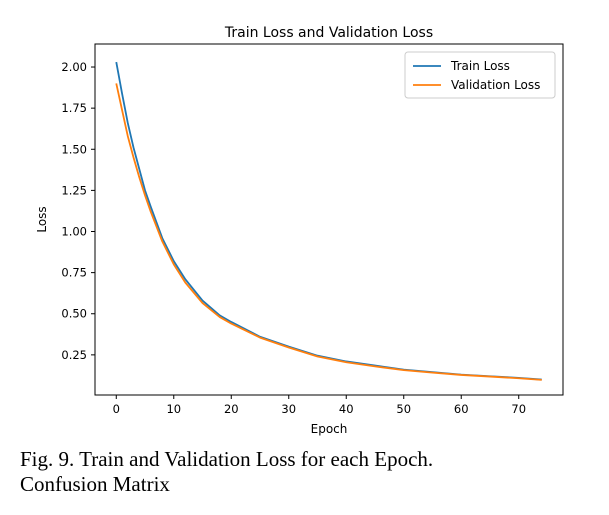 This screenshot has height=515, width=609. What do you see at coordinates (116, 409) in the screenshot?
I see `x-tick-label: 0` at bounding box center [116, 409].